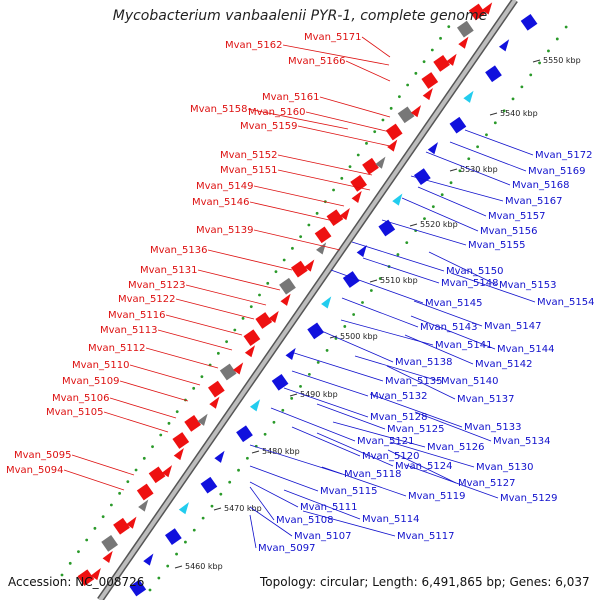 The image size is (600, 604). I want to click on scale-mark-label: 5500 kbp, so click(359, 336).